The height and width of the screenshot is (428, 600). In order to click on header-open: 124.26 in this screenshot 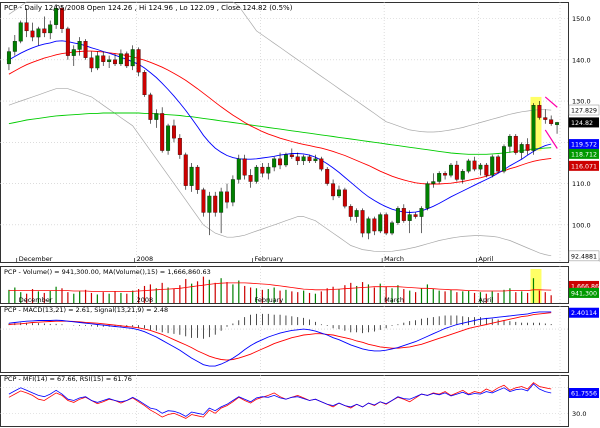, I will do `click(120, 8)`.